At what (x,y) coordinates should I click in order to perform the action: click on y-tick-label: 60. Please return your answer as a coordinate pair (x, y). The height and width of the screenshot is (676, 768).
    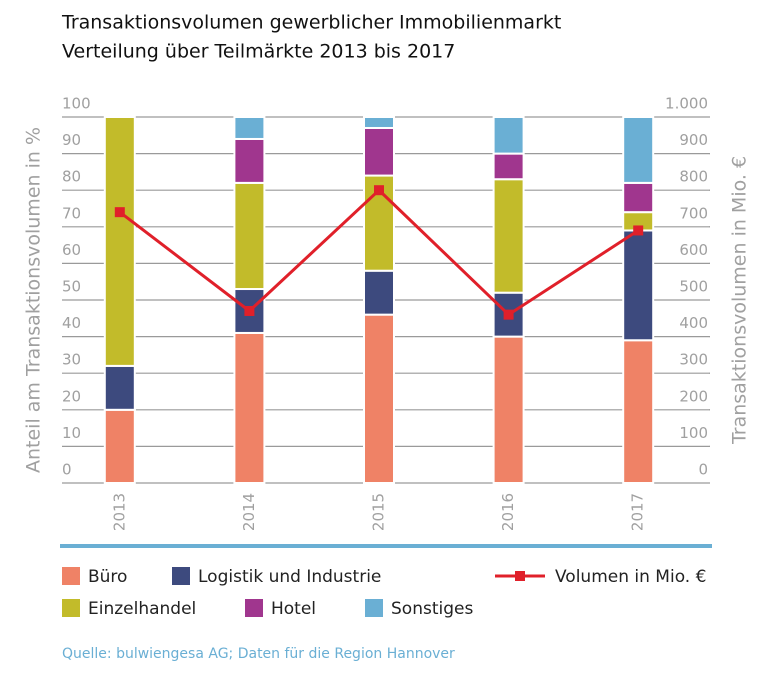
    Looking at the image, I should click on (71, 250).